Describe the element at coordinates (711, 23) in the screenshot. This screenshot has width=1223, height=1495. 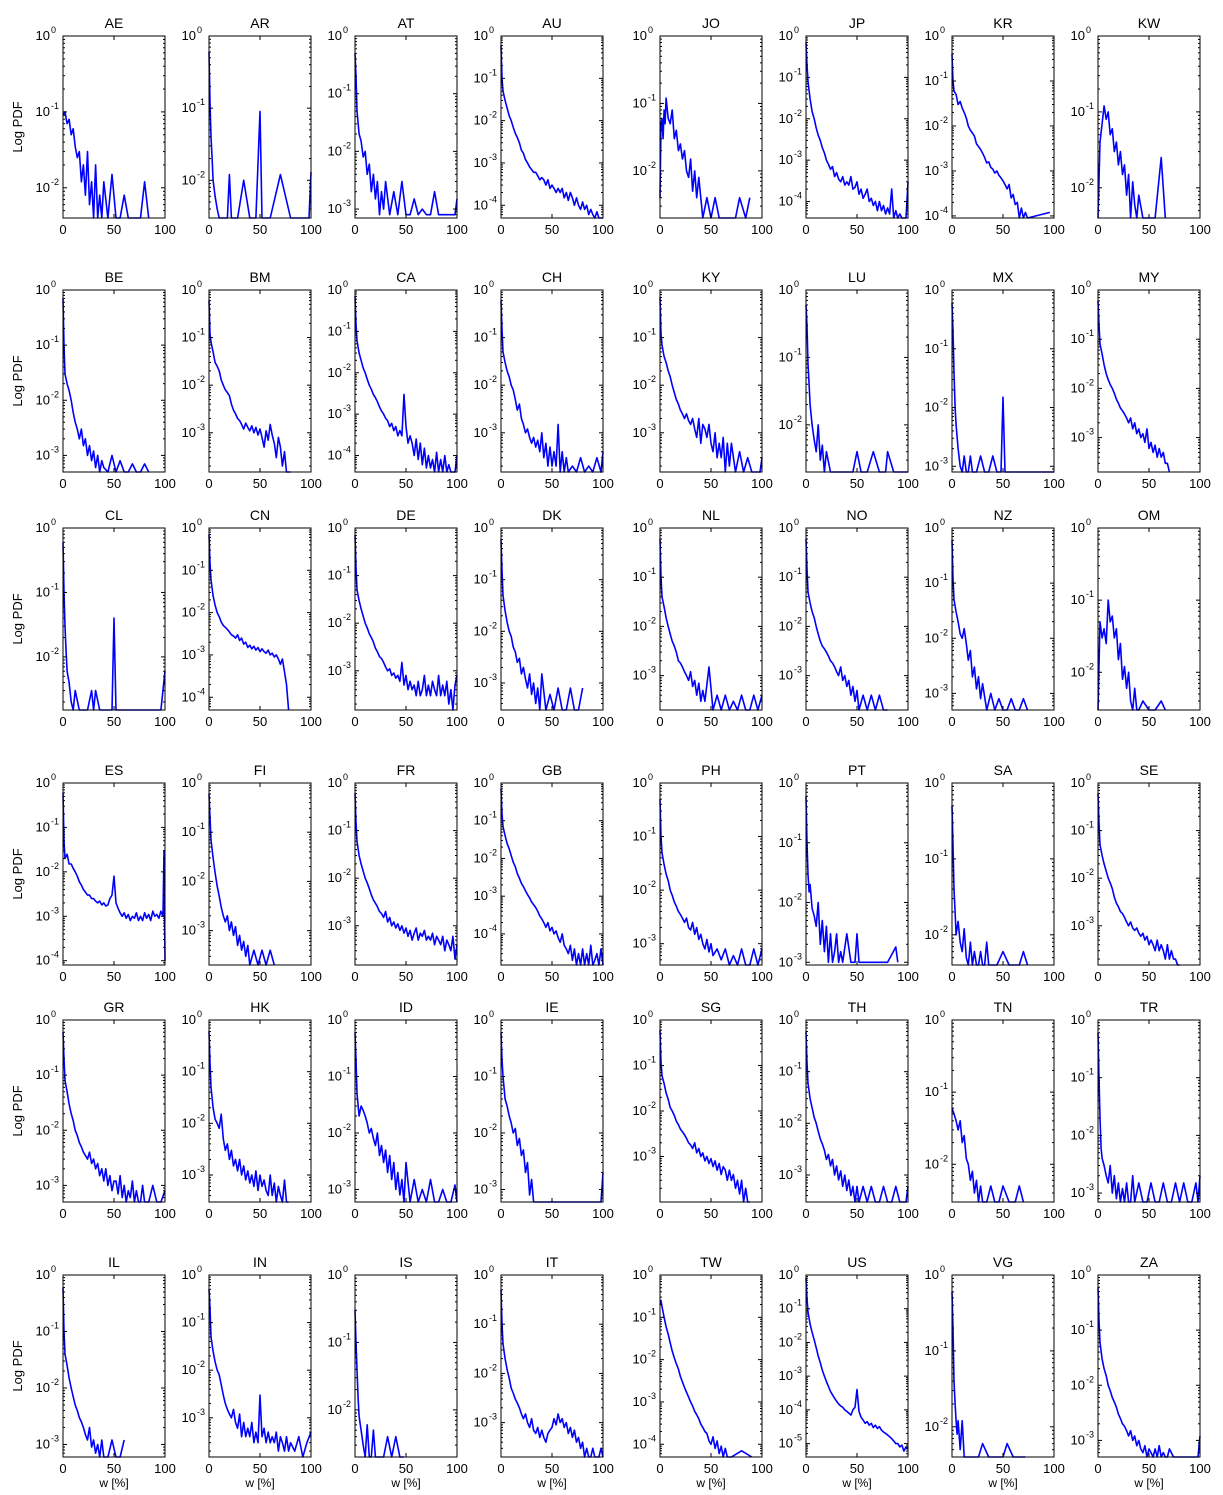
I see `subplot-title: JO` at that location.